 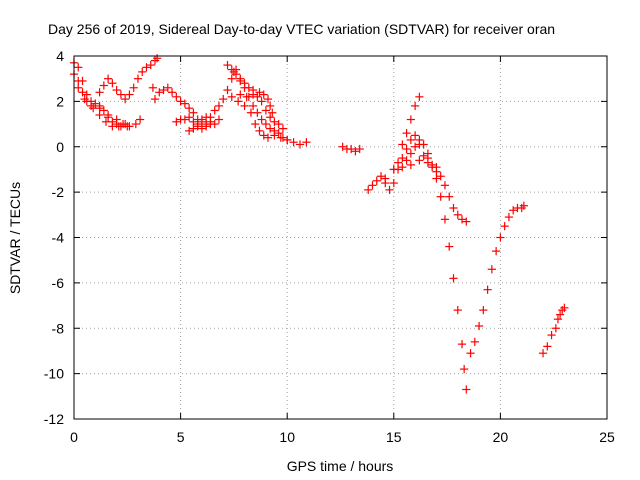 What do you see at coordinates (58, 328) in the screenshot?
I see `y-tick-label: -8` at bounding box center [58, 328].